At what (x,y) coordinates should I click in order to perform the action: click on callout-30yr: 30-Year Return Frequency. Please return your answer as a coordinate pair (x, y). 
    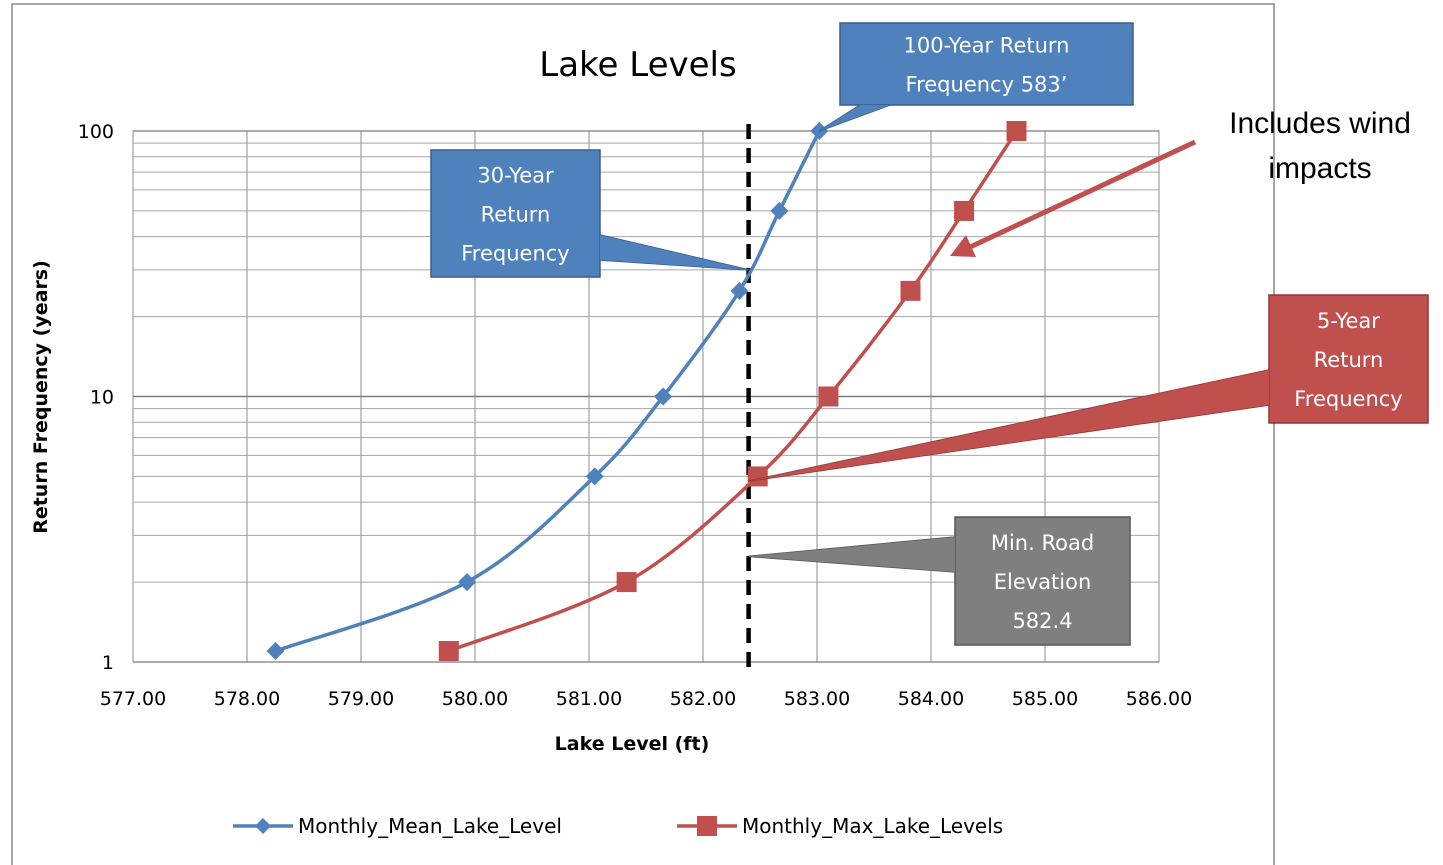
    Looking at the image, I should click on (589, 213).